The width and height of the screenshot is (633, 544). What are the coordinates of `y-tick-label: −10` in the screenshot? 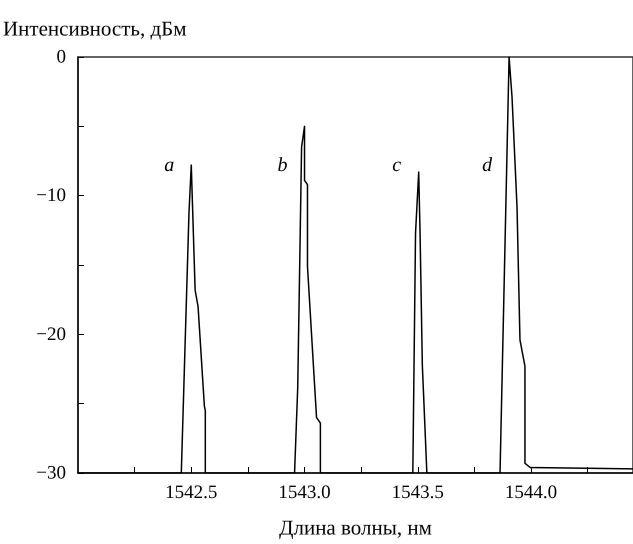 It's located at (51, 195).